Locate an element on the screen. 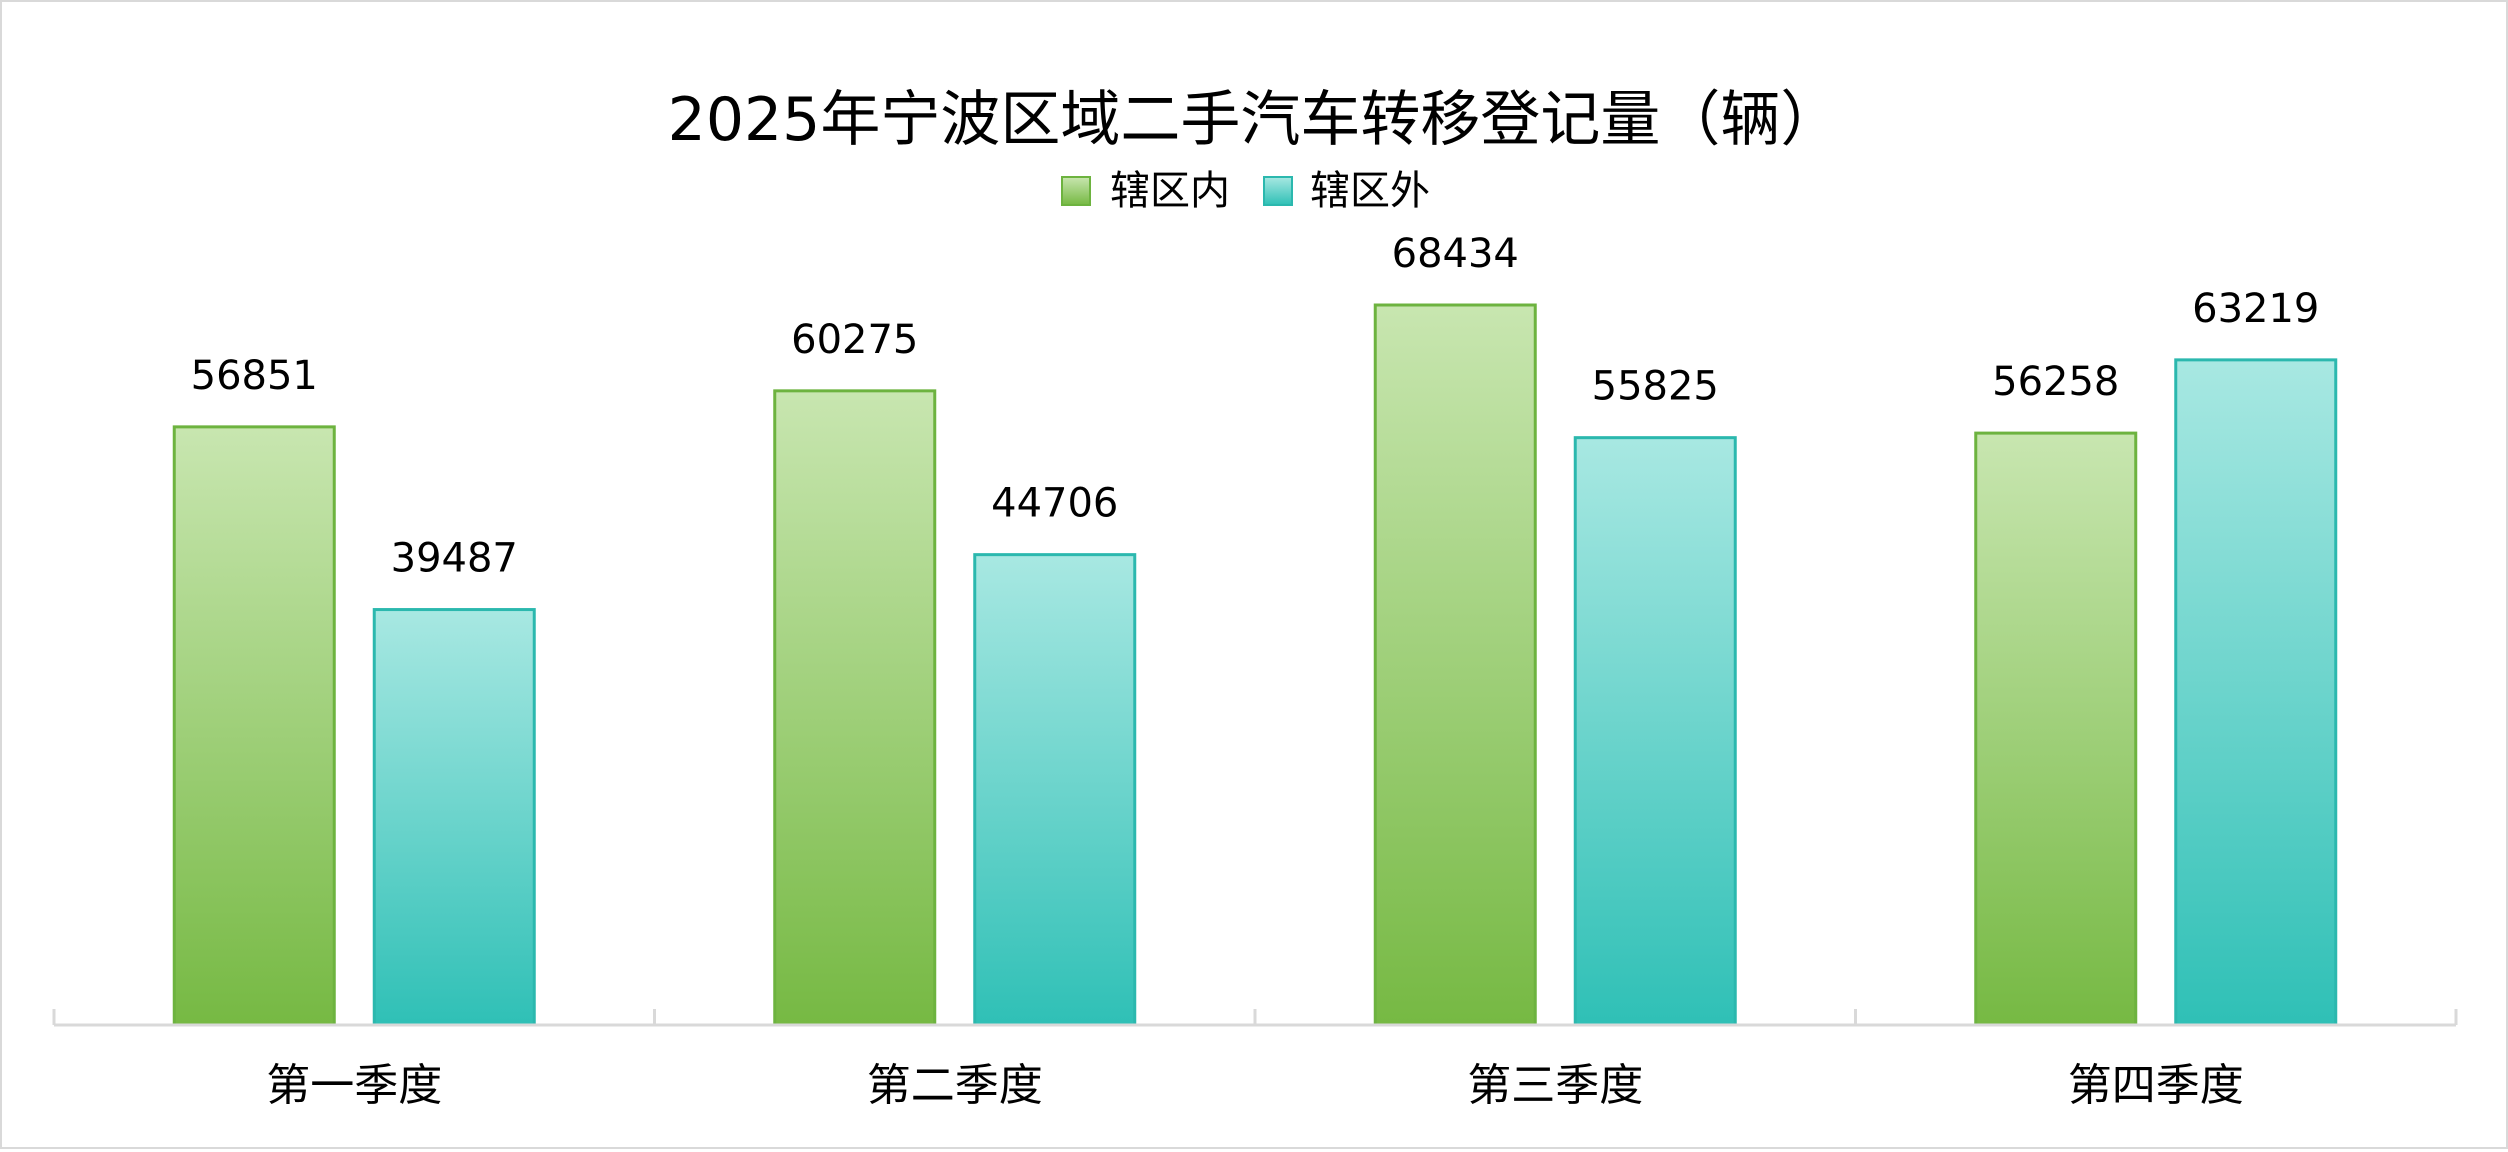 The width and height of the screenshot is (2508, 1152). legend: 辖区内 辖区外 is located at coordinates (1245, 191).